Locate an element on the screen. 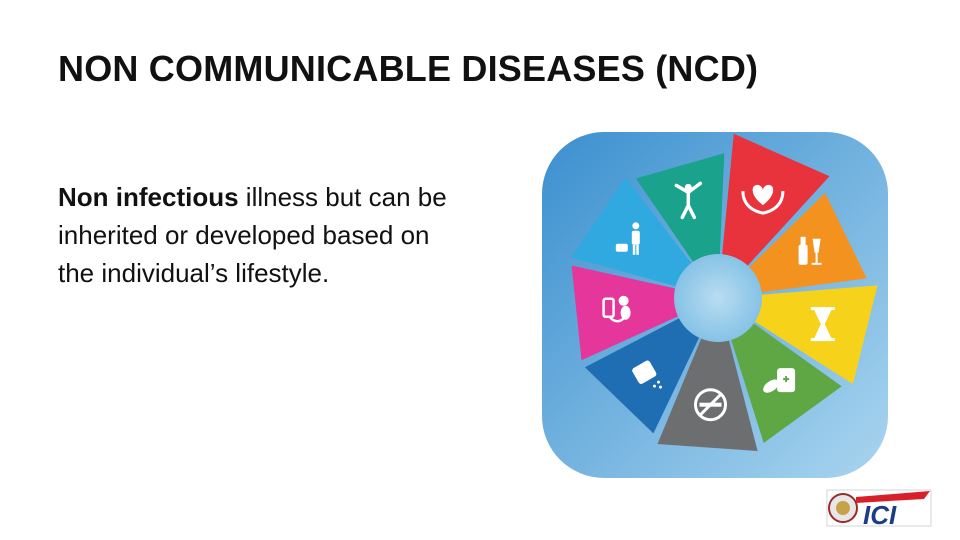 The height and width of the screenshot is (540, 960). logo-seal-inner is located at coordinates (843, 508).